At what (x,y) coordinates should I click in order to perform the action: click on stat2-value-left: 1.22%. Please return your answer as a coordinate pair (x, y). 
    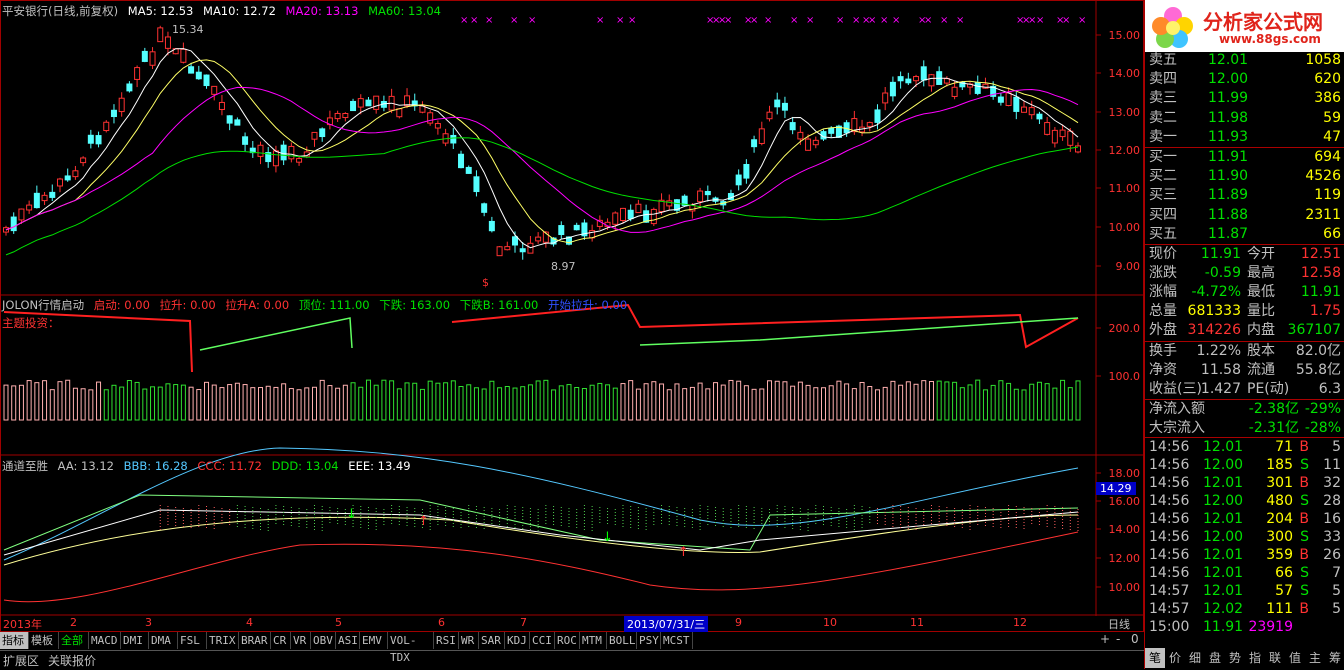
    Looking at the image, I should click on (1218, 351).